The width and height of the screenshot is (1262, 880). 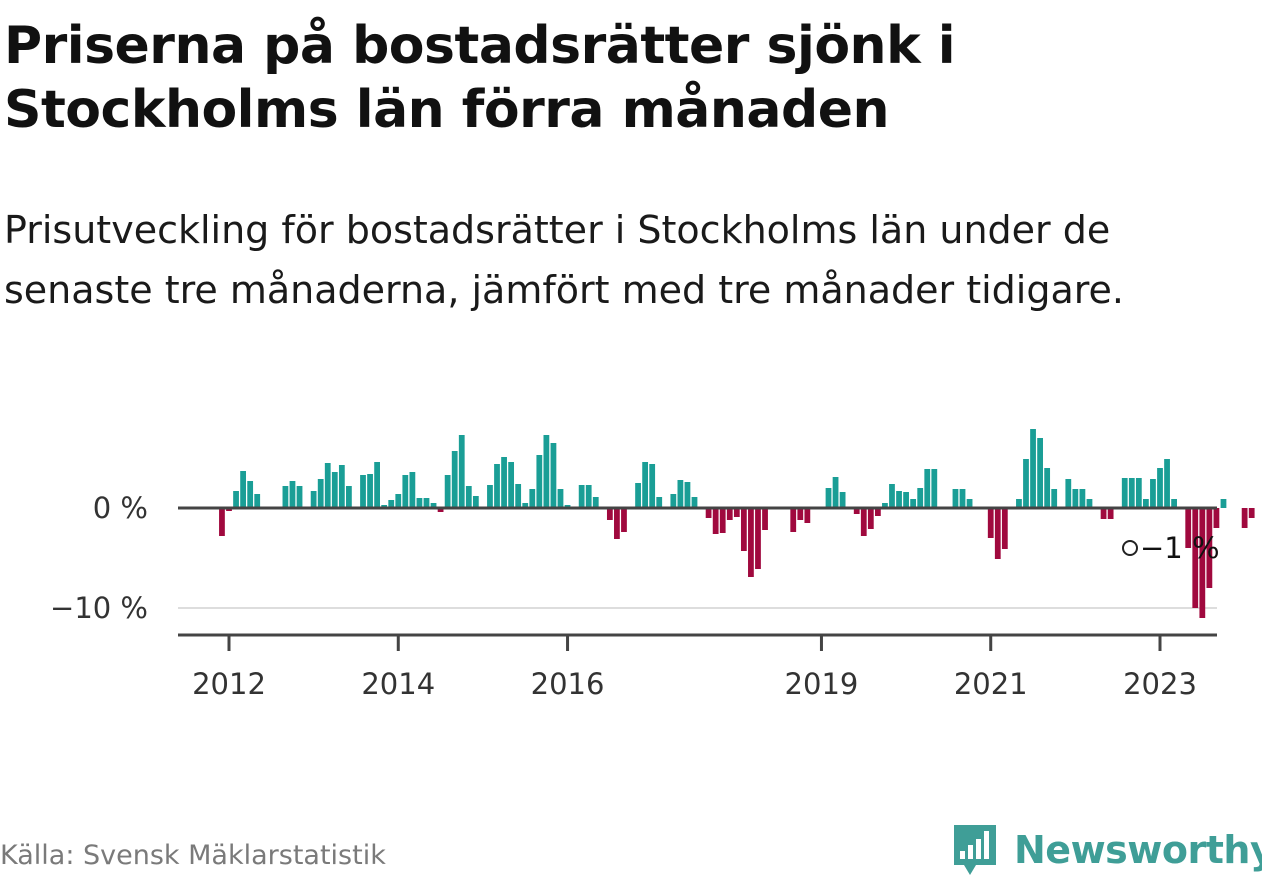 What do you see at coordinates (991, 684) in the screenshot?
I see `x-tick-label: 2021` at bounding box center [991, 684].